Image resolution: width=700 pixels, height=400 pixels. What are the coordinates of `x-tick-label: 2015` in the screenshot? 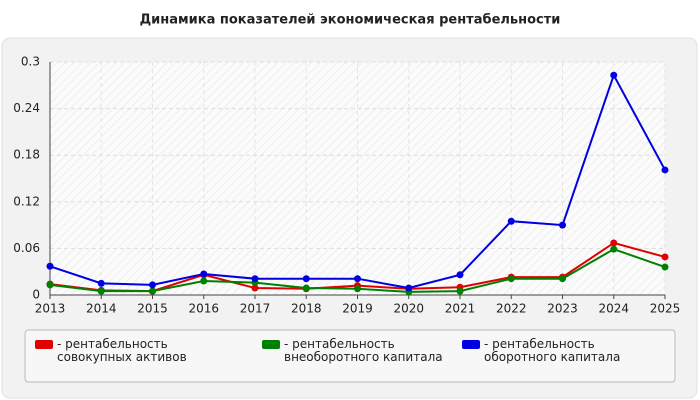 It's located at (152, 309).